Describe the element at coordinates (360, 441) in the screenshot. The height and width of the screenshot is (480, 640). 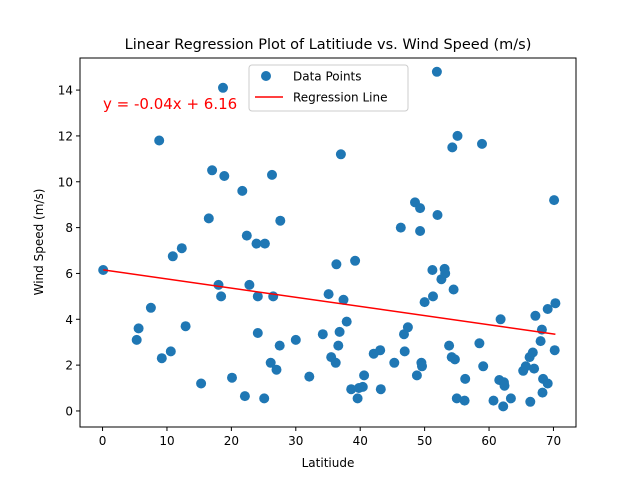
I see `x-tick-label: 40` at that location.